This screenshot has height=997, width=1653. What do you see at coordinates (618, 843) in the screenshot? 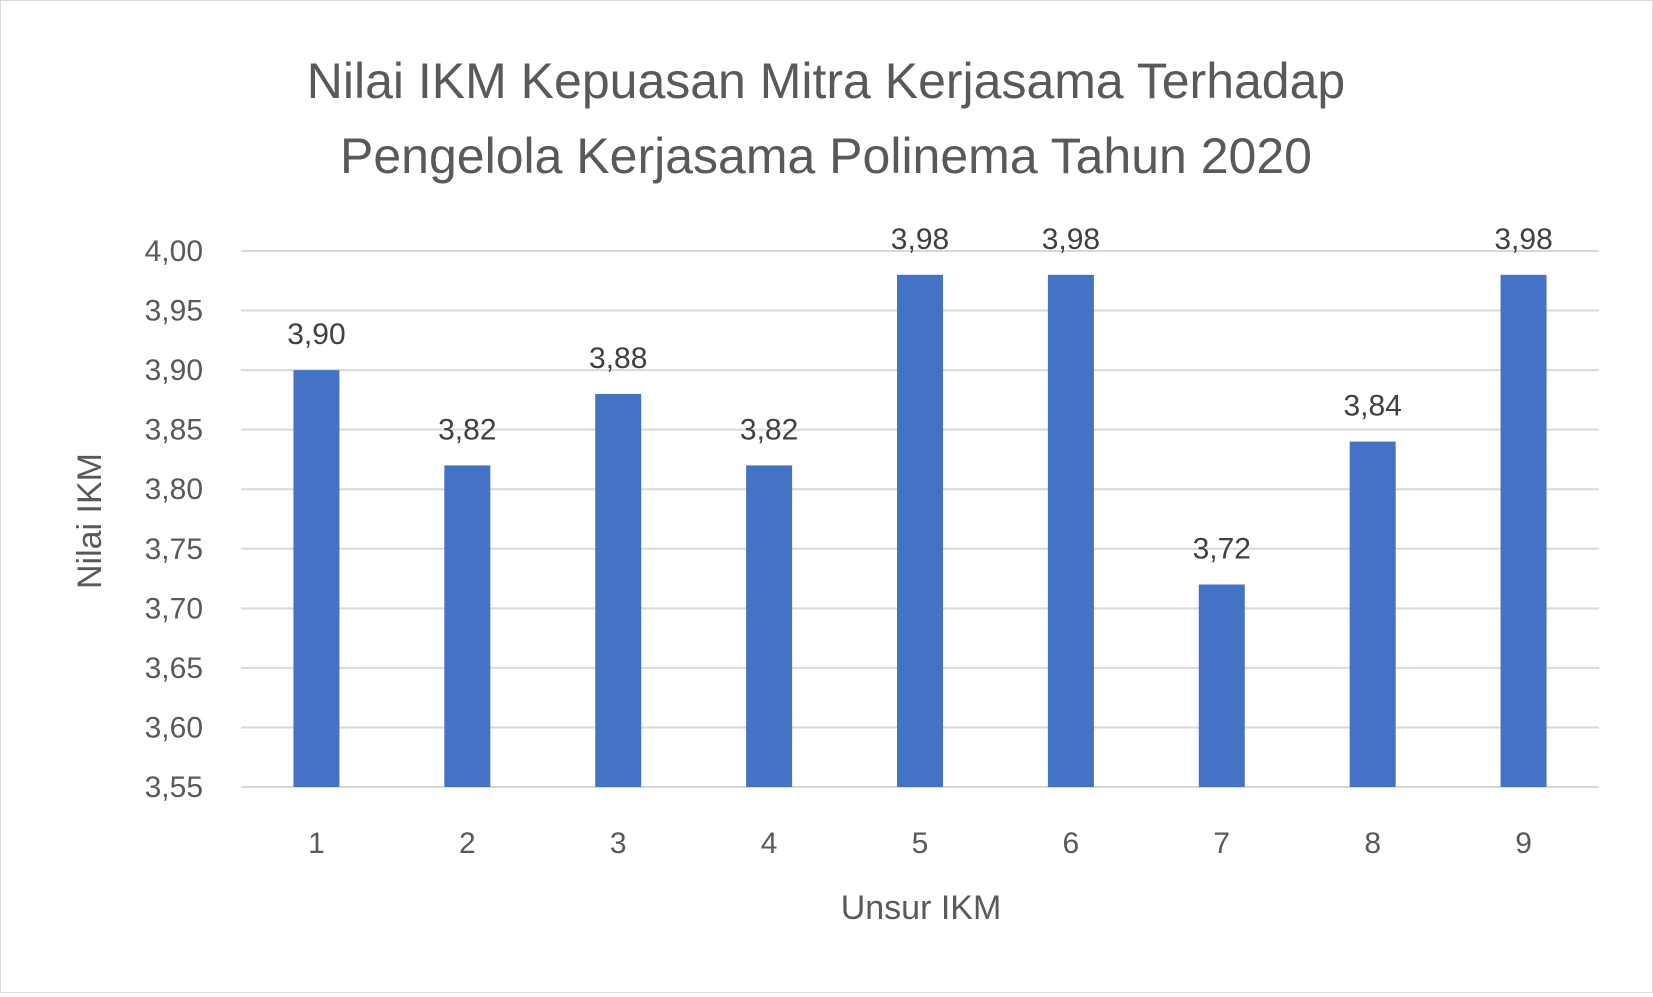
I see `x-tick-label: 3` at bounding box center [618, 843].